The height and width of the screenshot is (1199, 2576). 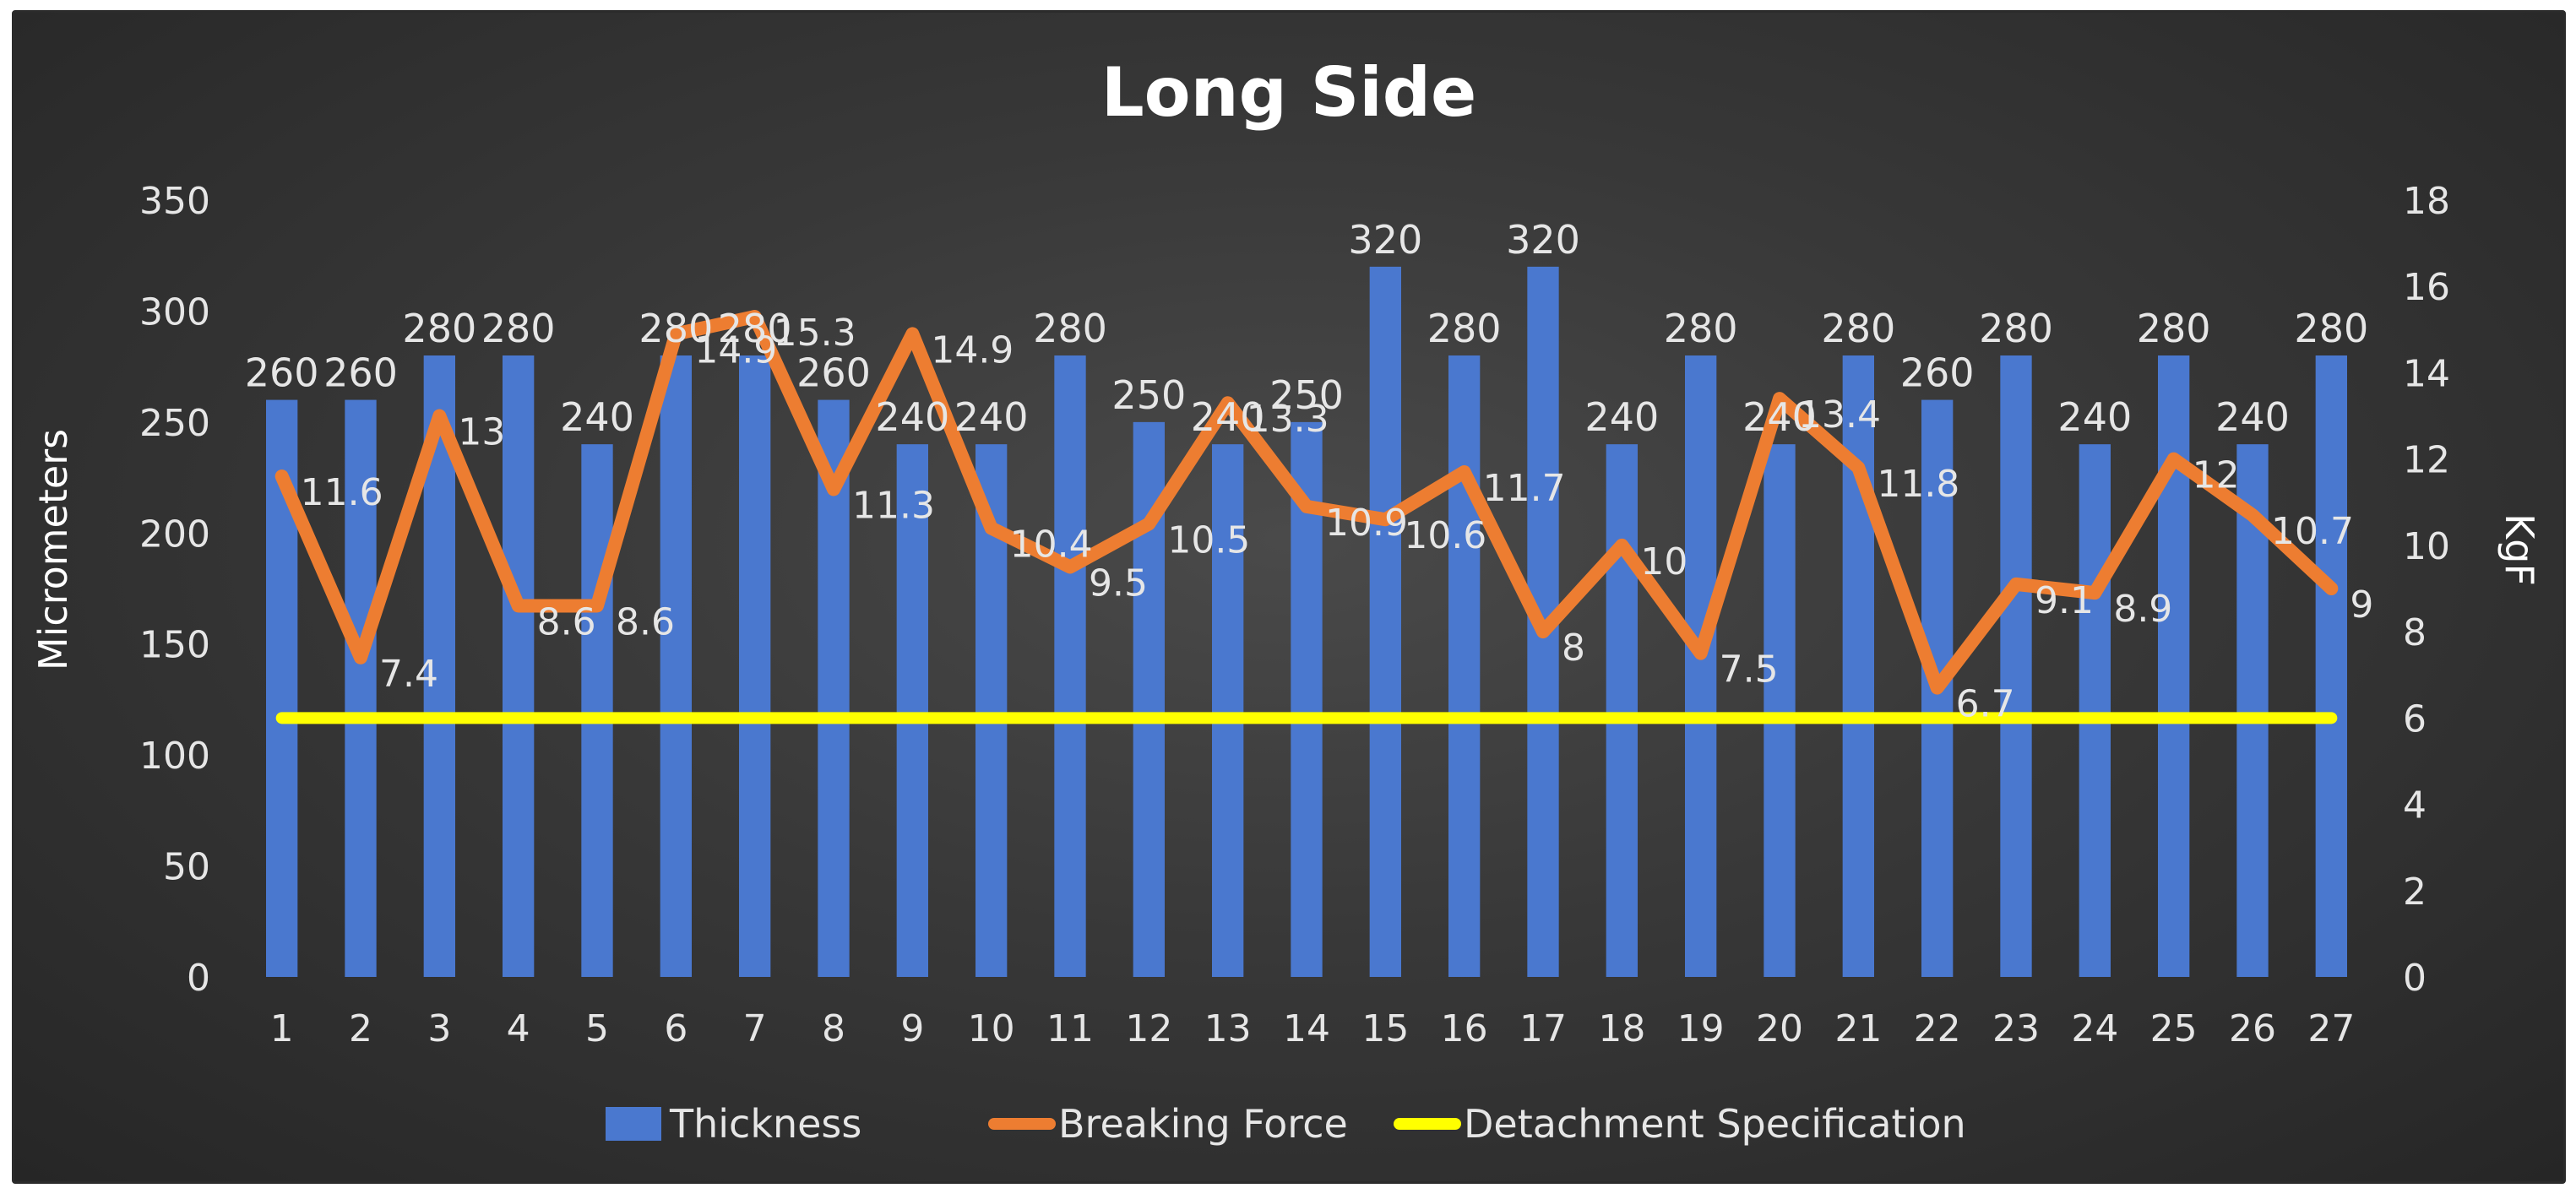 What do you see at coordinates (2216, 475) in the screenshot?
I see `breaking-force-value-label: 12` at bounding box center [2216, 475].